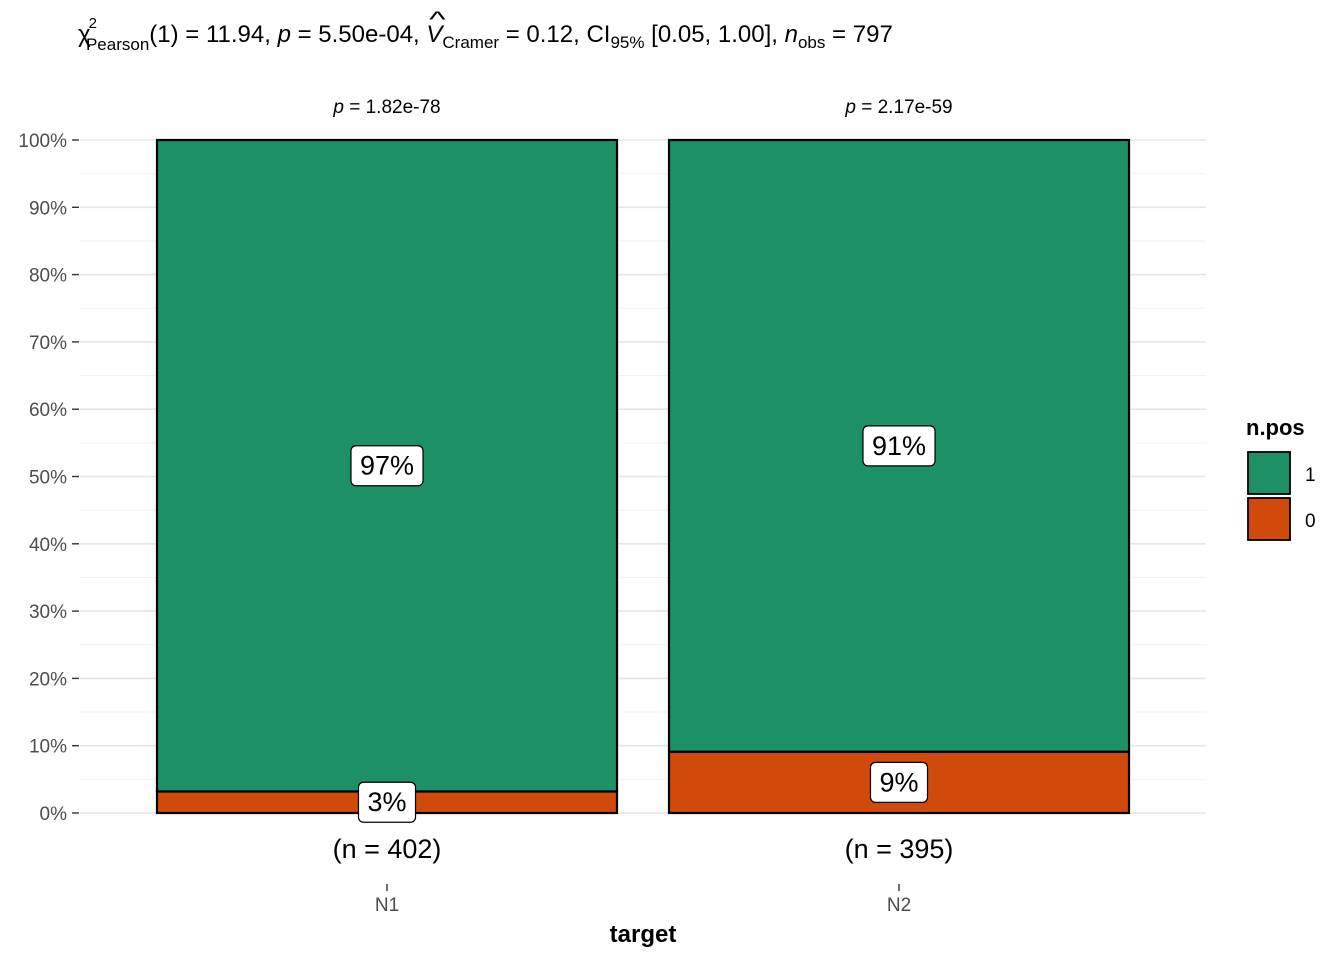  I want to click on subtitle-chi: χ, so click(84, 34).